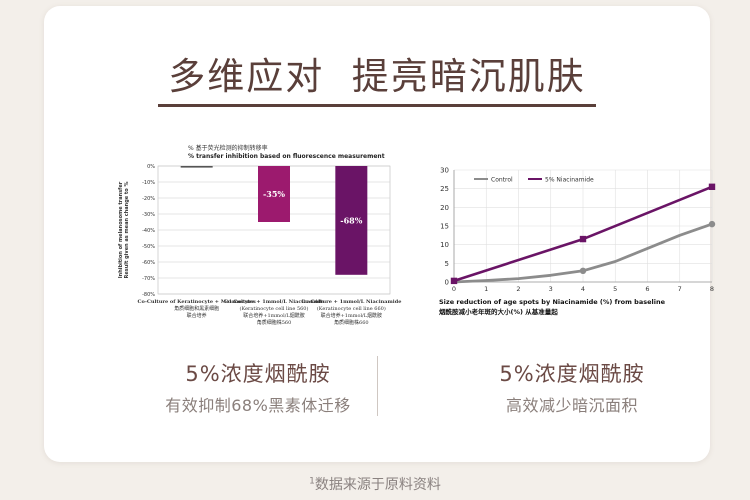  Describe the element at coordinates (148, 231) in the screenshot. I see `bar-y-tick-label: -40%` at that location.